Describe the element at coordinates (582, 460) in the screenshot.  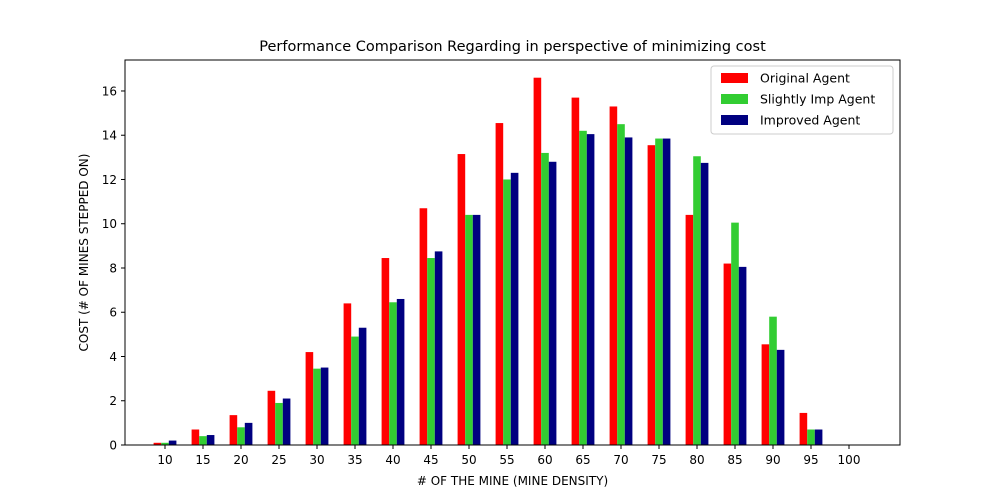
I see `x-tick-label: 65` at that location.